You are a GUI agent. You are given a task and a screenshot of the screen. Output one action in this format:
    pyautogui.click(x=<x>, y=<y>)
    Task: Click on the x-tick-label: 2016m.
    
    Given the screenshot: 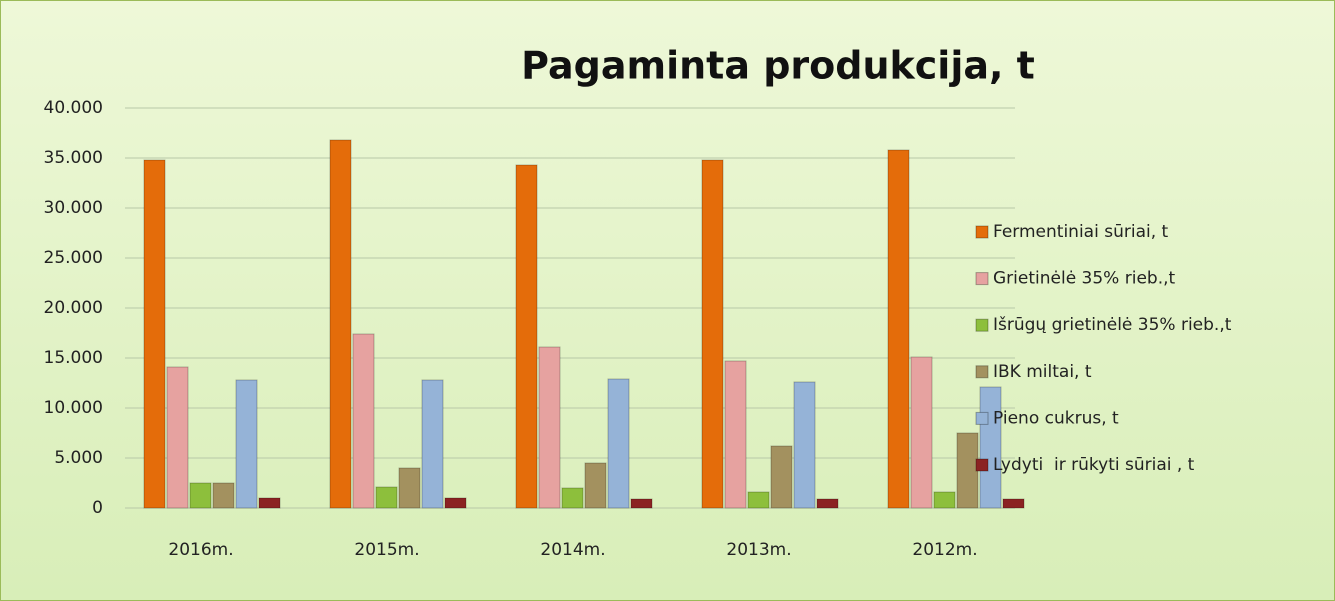 What is the action you would take?
    pyautogui.click(x=200, y=550)
    